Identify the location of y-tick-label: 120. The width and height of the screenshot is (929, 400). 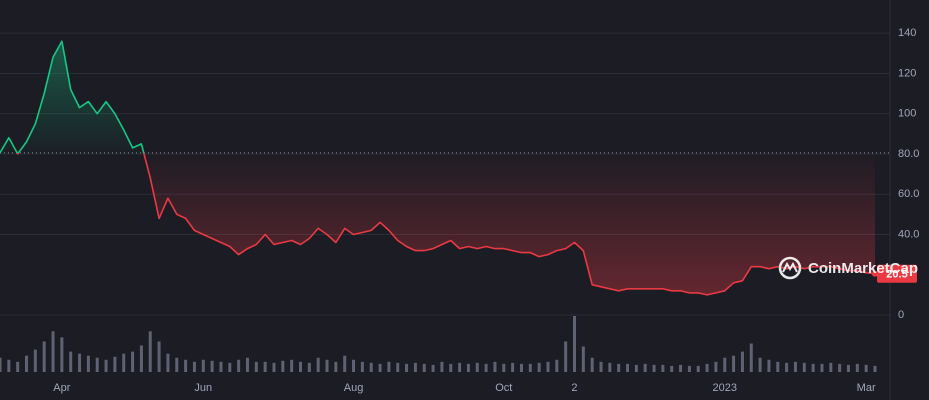
(907, 73).